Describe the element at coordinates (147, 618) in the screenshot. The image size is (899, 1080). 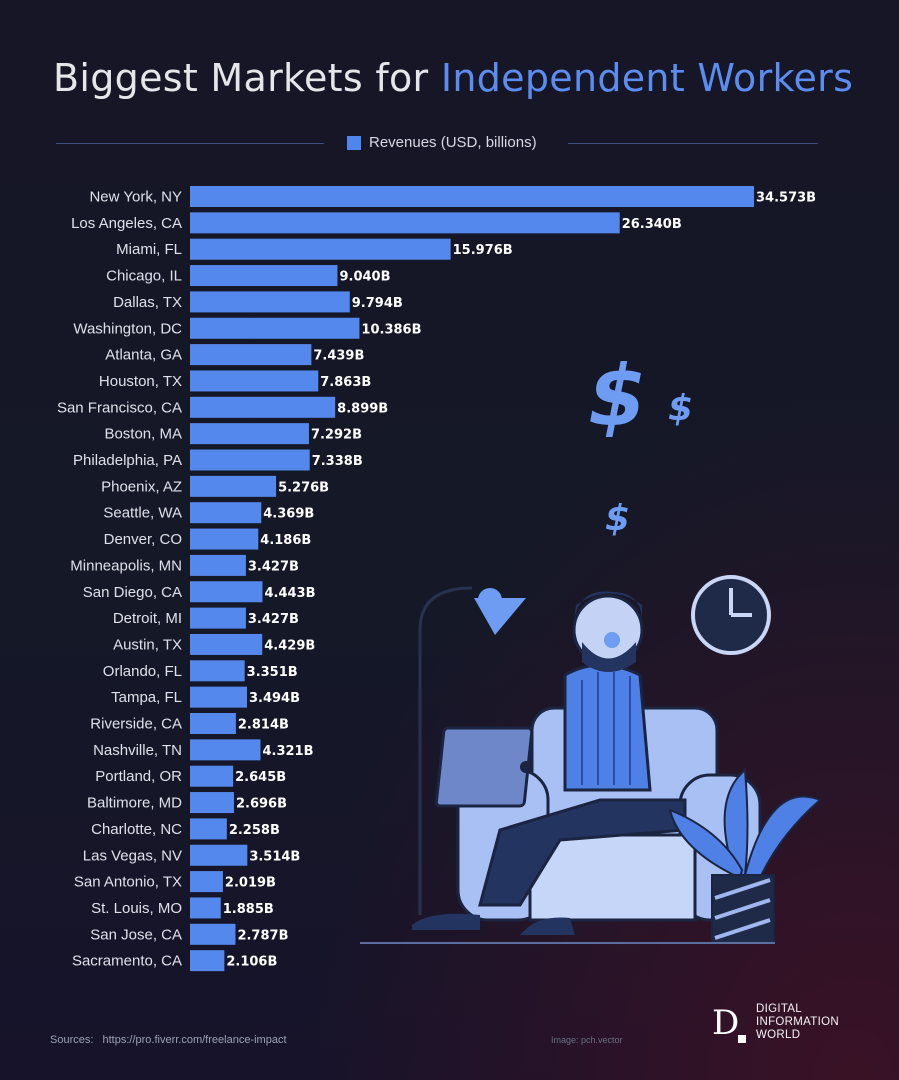
I see `category-label: Detroit, MI` at that location.